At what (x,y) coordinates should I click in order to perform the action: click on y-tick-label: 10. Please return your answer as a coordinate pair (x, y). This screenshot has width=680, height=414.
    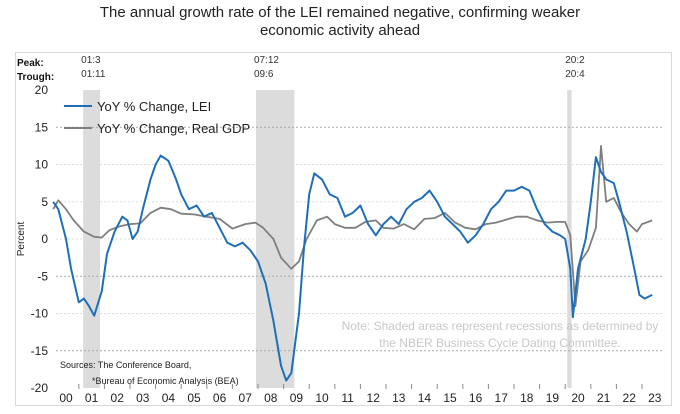
    Looking at the image, I should click on (42, 165).